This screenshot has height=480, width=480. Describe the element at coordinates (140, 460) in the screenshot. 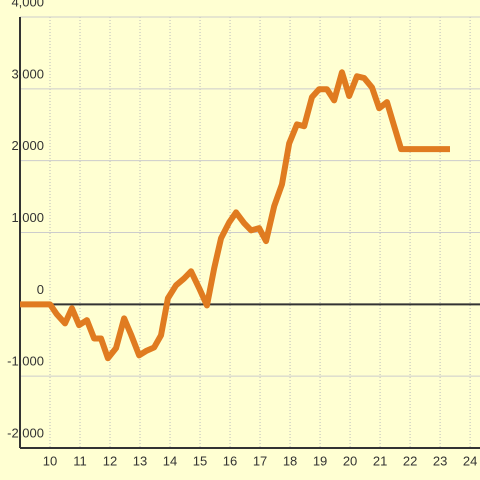

I see `x-tick-label: 13` at that location.